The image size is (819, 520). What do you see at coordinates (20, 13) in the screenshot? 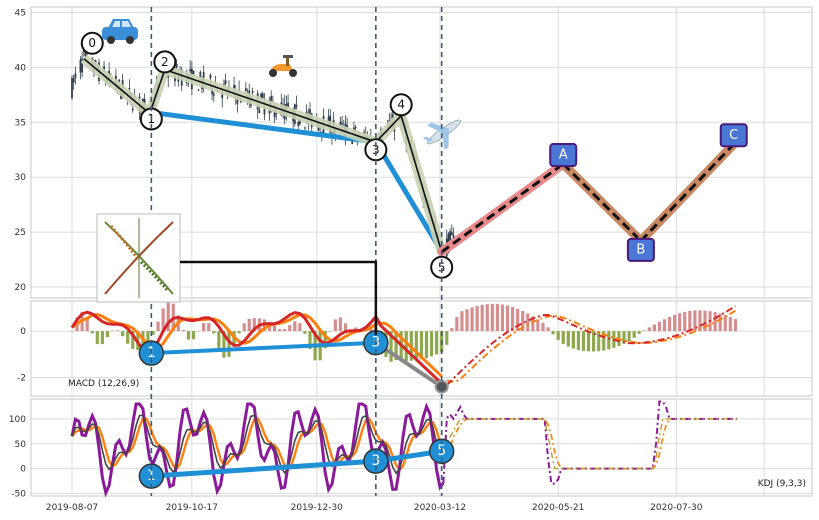
I see `y-tick-label: 45` at bounding box center [20, 13].